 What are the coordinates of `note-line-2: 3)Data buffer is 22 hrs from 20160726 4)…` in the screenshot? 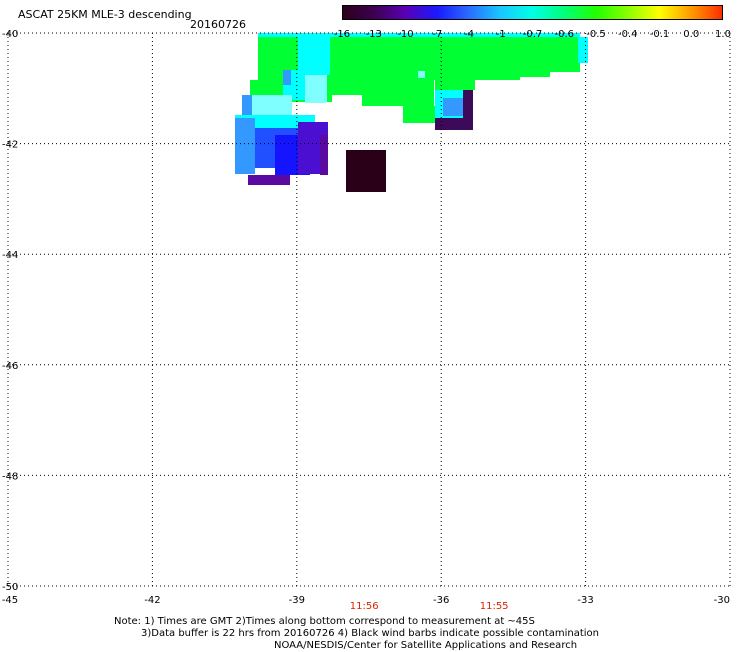 It's located at (370, 633).